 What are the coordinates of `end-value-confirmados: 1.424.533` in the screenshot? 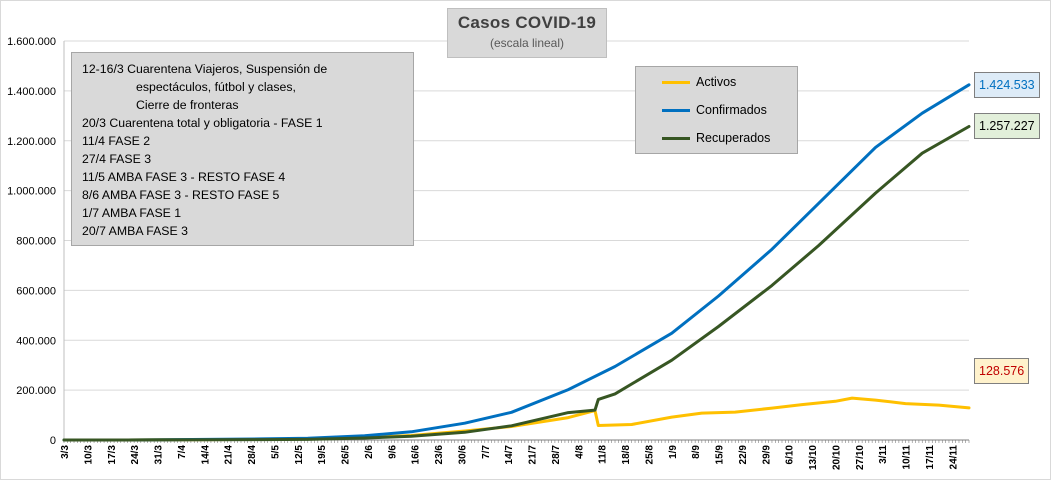 It's located at (1007, 85).